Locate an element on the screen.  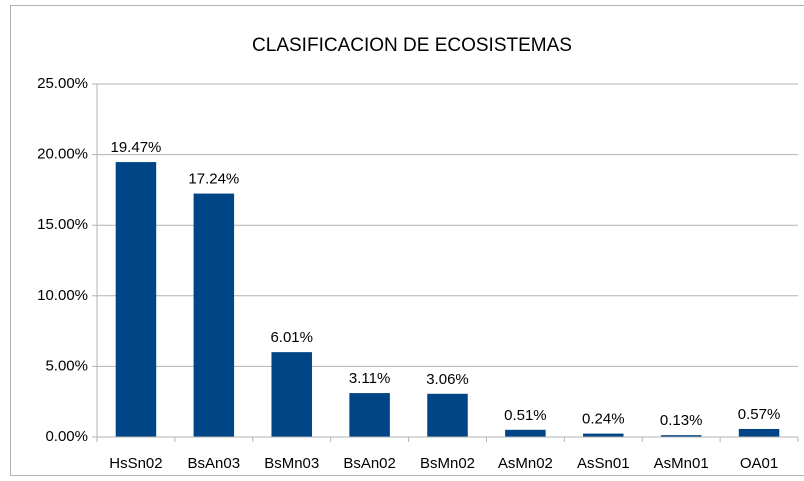
x-tick-label: BsAn02 is located at coordinates (369, 463).